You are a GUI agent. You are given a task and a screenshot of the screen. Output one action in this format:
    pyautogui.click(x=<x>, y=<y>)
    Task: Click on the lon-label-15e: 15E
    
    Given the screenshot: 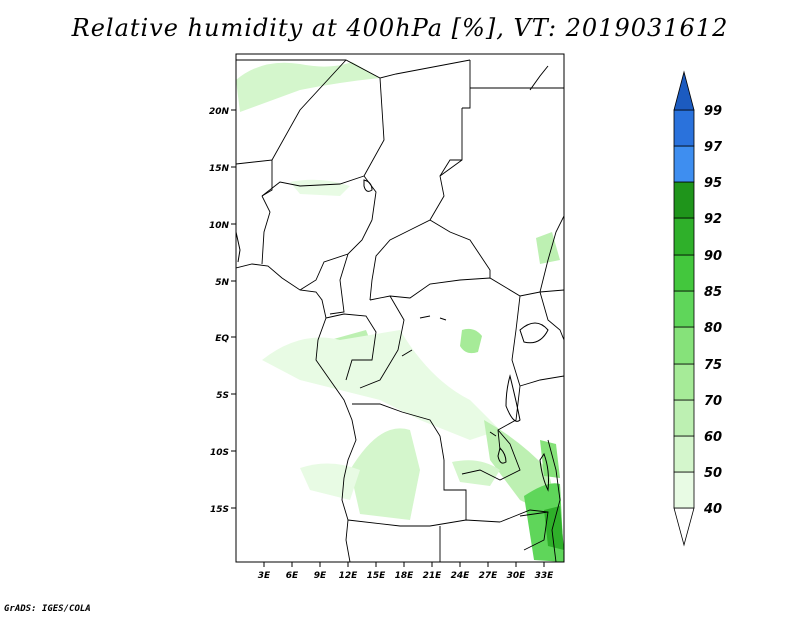 What is the action you would take?
    pyautogui.click(x=377, y=576)
    